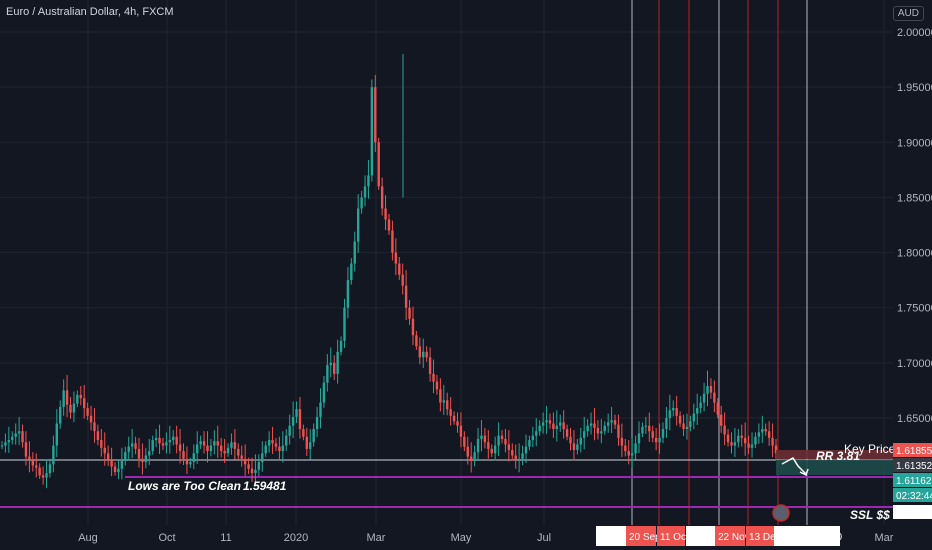 The height and width of the screenshot is (550, 932). Describe the element at coordinates (645, 537) in the screenshot. I see `date-tag-label: 20 Sep` at that location.